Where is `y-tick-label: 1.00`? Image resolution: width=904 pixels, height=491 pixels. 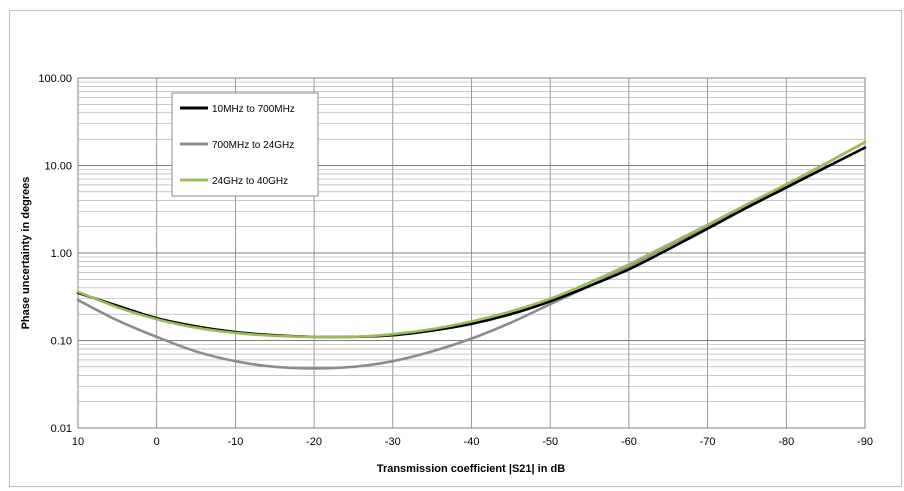
y-tick-label: 1.00 is located at coordinates (61, 254).